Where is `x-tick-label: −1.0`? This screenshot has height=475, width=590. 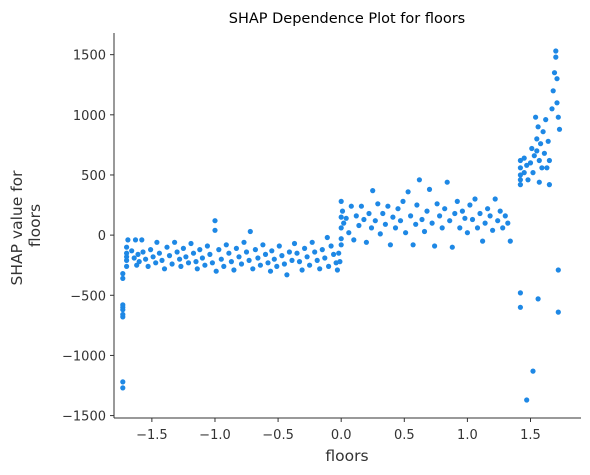
x-tick-label: −1.0 is located at coordinates (215, 435).